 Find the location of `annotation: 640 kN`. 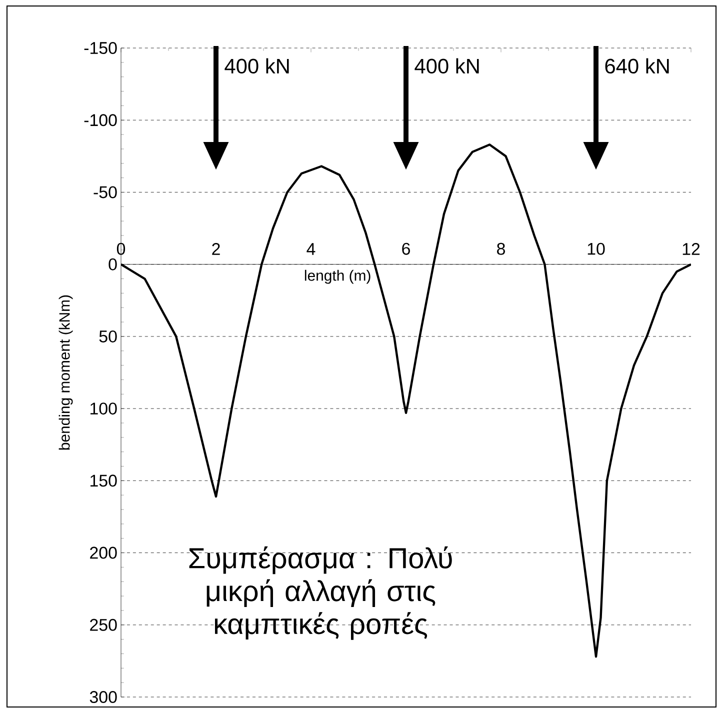

annotation: 640 kN is located at coordinates (637, 66).